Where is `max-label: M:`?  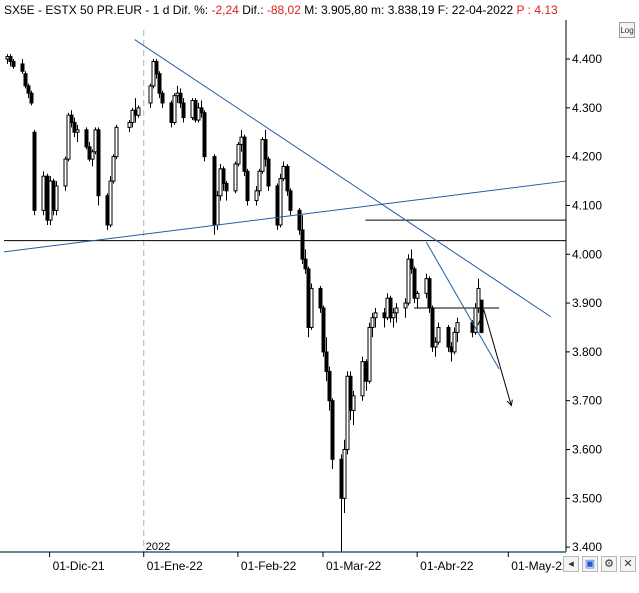 max-label: M: is located at coordinates (311, 10).